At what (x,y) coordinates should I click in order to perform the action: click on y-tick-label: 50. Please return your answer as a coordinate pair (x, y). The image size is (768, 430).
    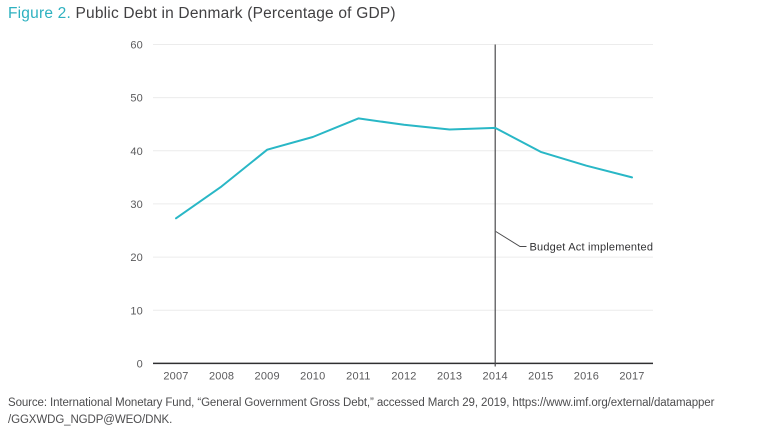
    Looking at the image, I should click on (136, 99).